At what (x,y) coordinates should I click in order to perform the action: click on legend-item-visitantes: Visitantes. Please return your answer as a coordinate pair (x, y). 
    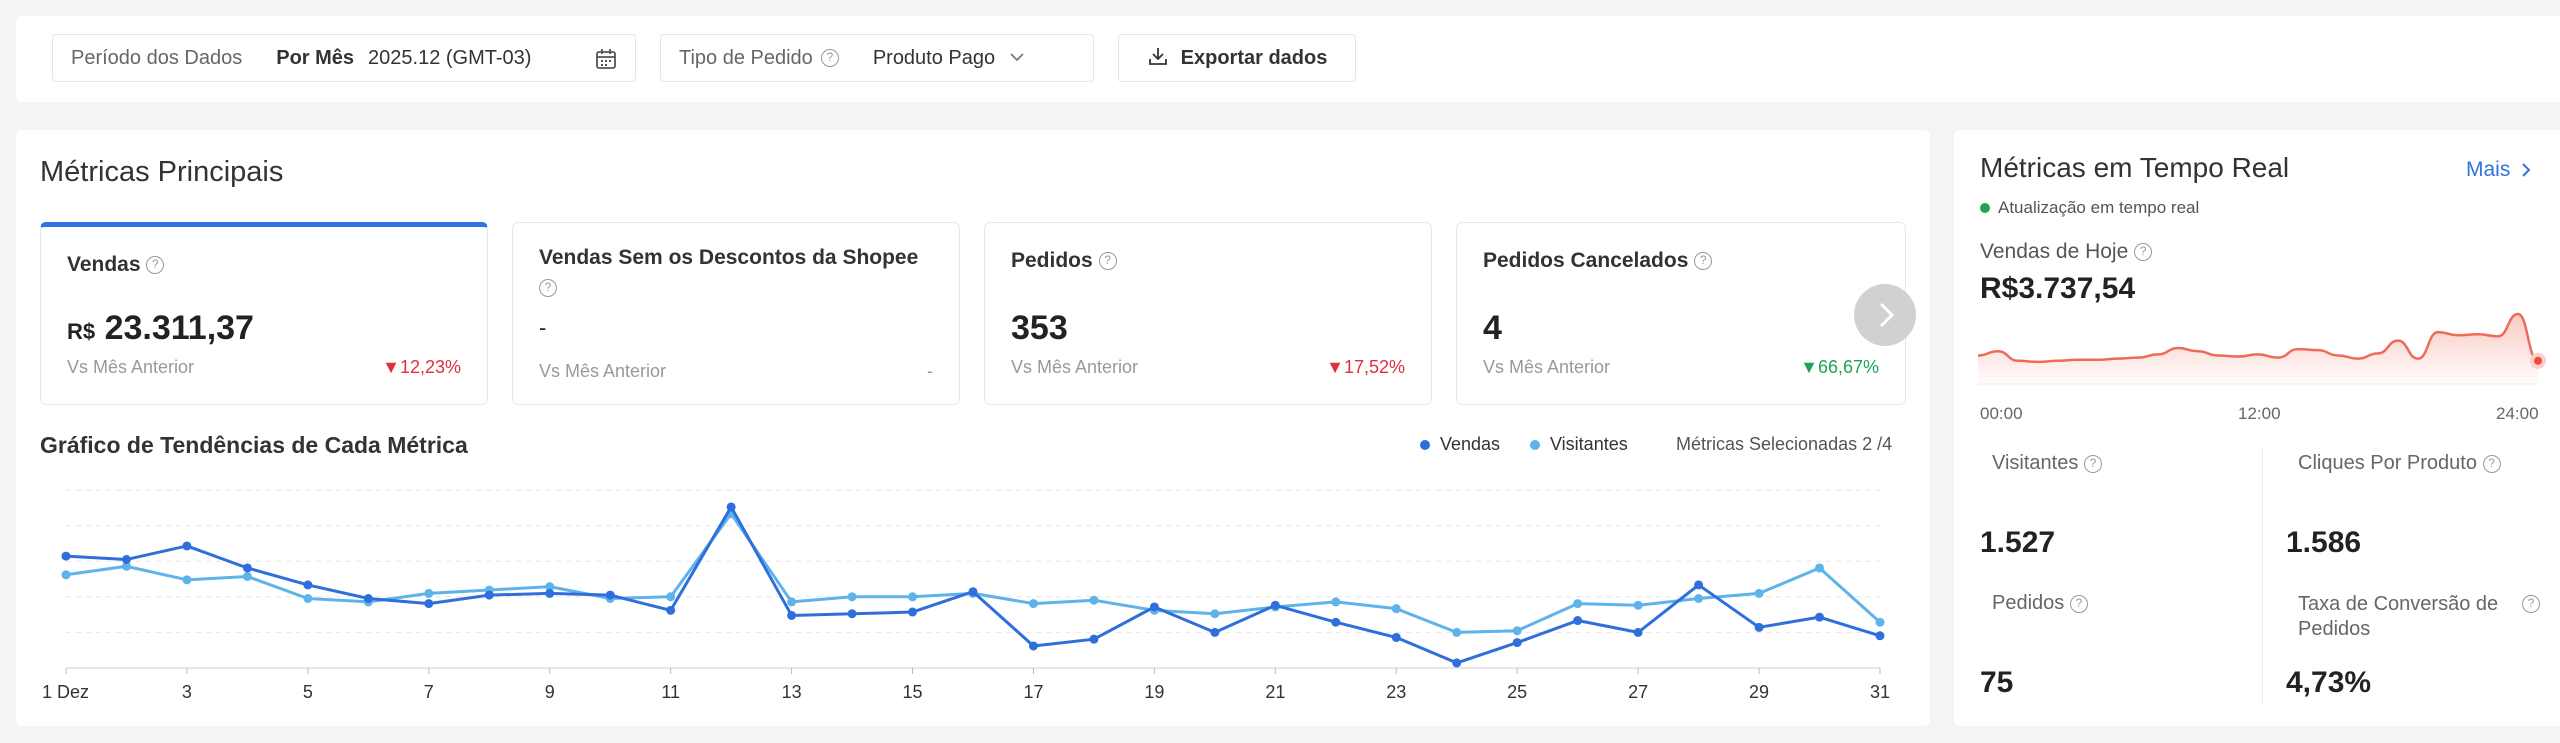
    Looking at the image, I should click on (1579, 444).